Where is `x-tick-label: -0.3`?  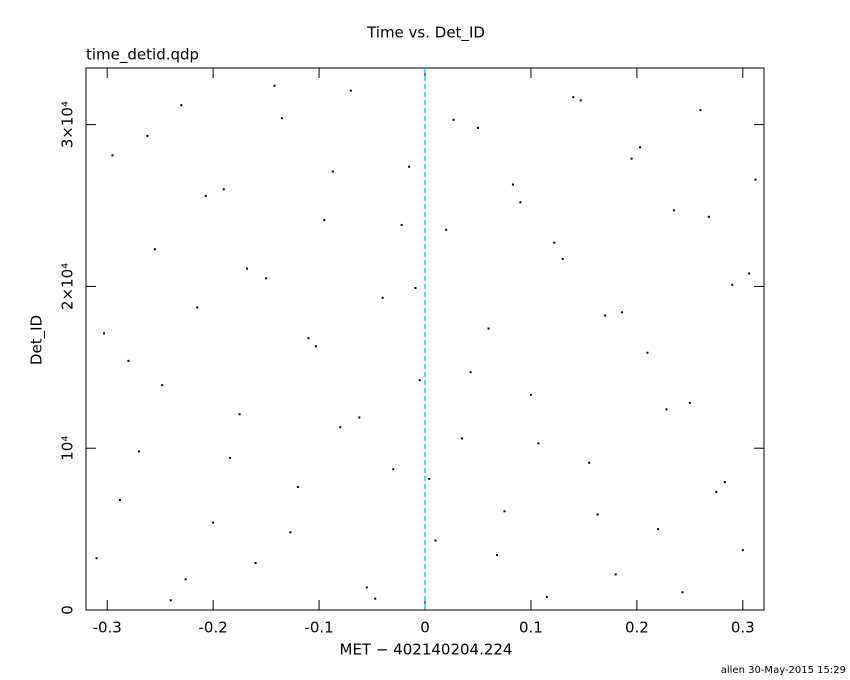
x-tick-label: -0.3 is located at coordinates (107, 628).